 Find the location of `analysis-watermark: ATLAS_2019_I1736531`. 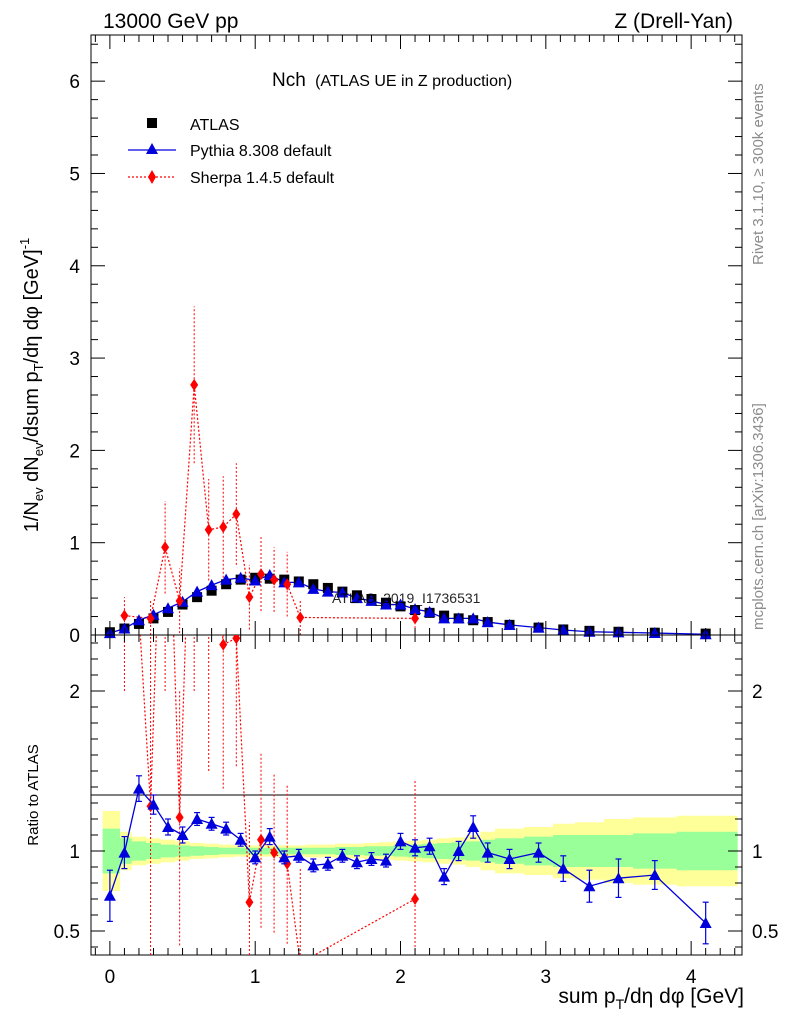

analysis-watermark: ATLAS_2019_I1736531 is located at coordinates (406, 598).